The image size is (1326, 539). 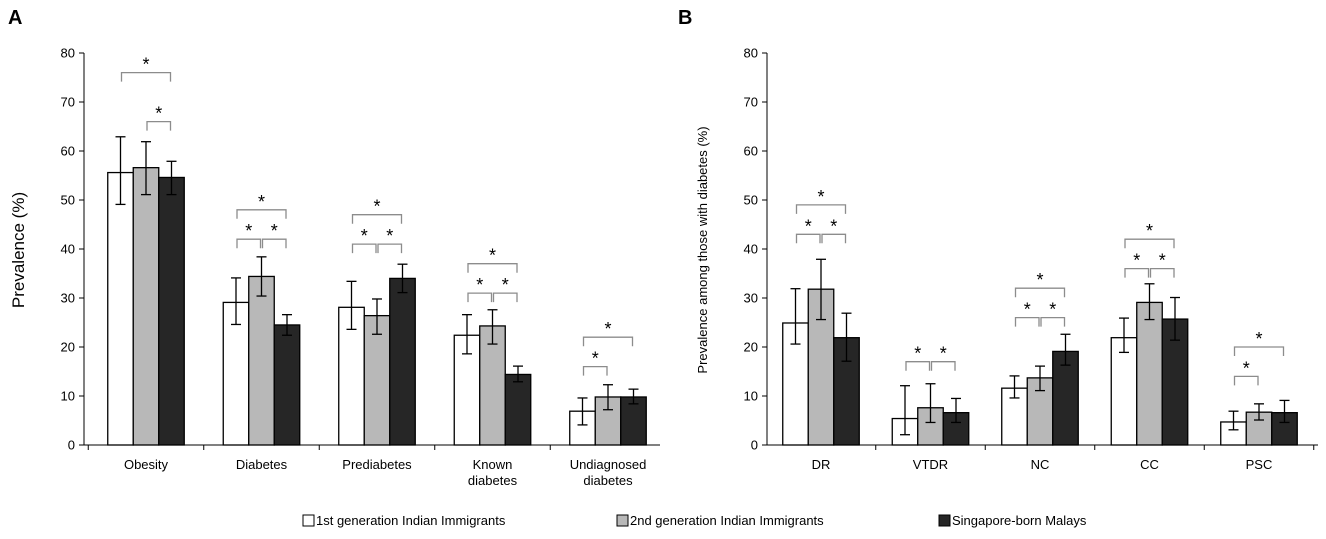 I want to click on legend-label-malays: Singapore-born Malays, so click(x=1019, y=520).